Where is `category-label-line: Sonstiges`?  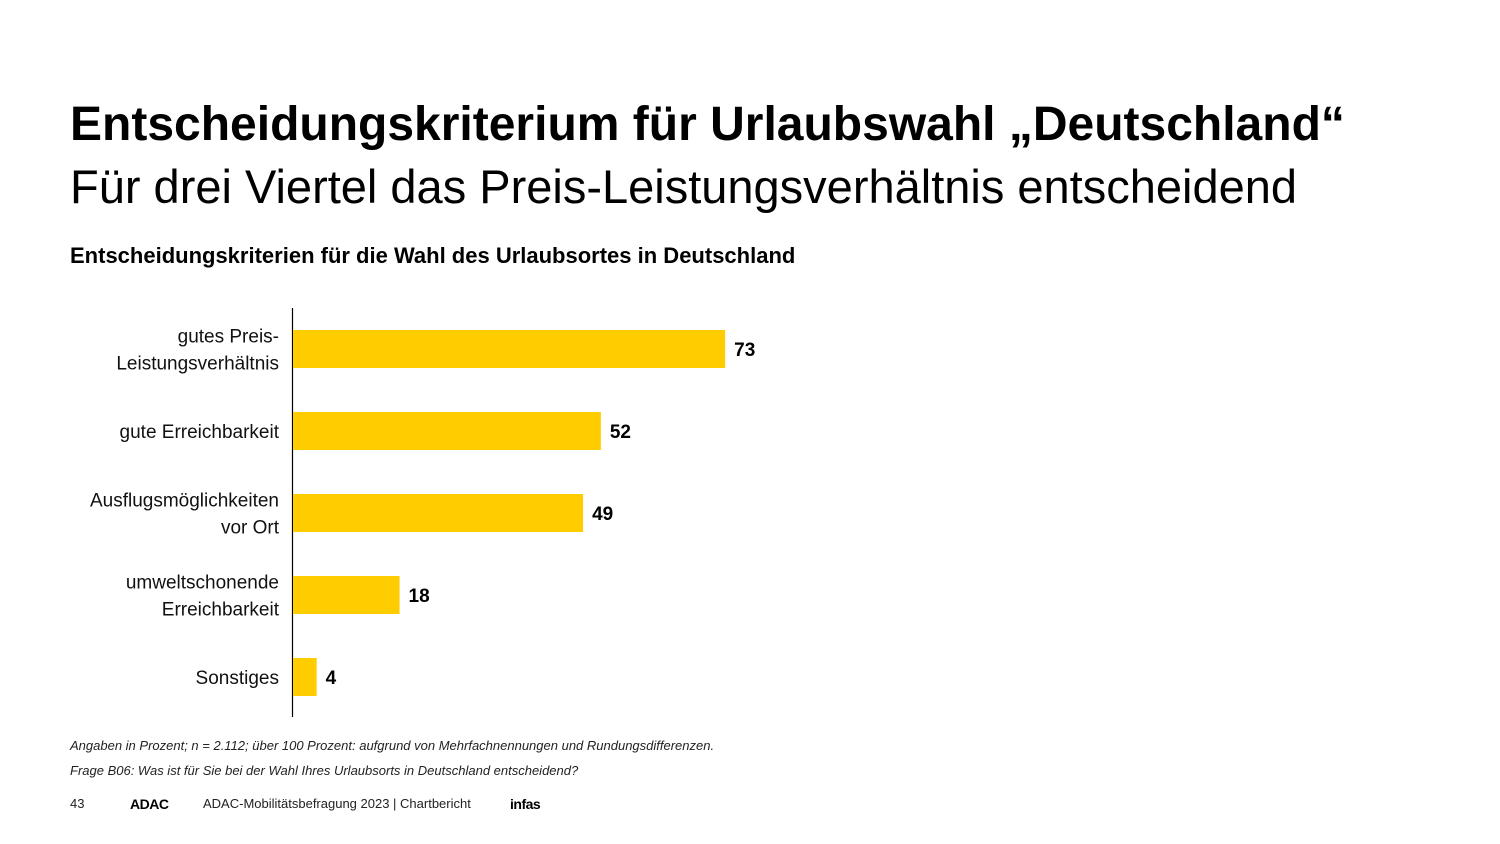
category-label-line: Sonstiges is located at coordinates (237, 678).